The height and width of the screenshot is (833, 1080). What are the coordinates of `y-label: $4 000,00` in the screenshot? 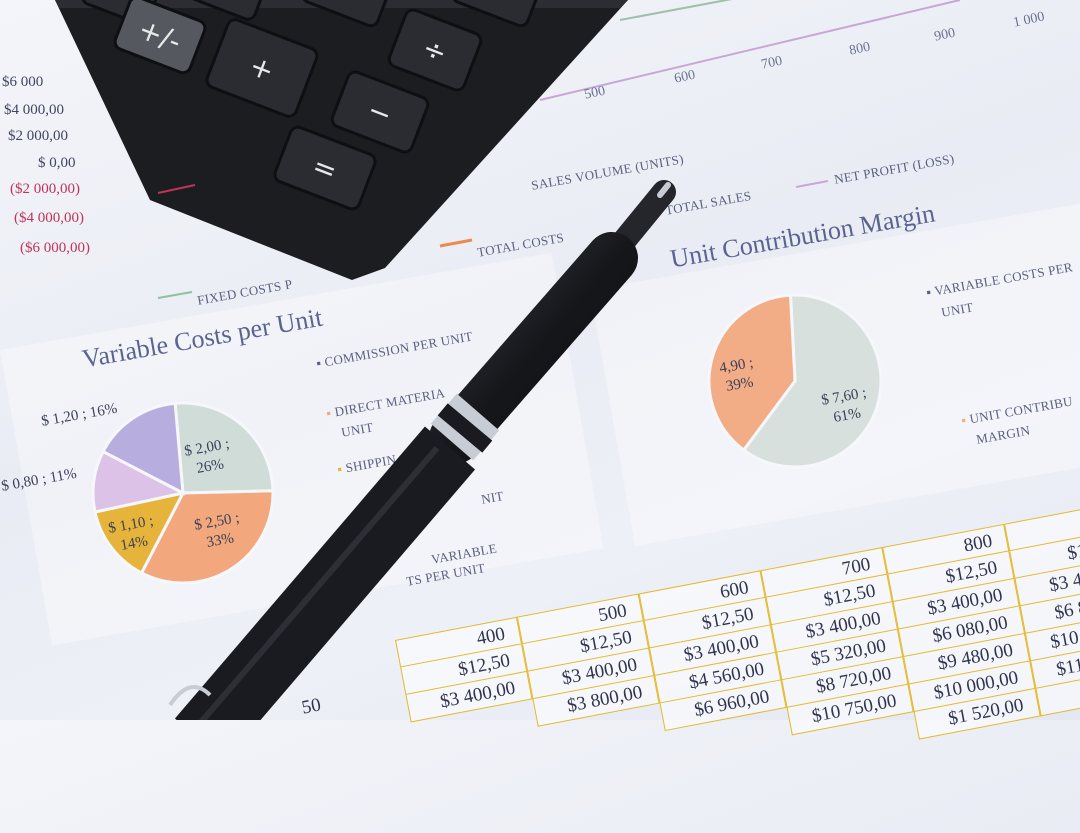 It's located at (34, 110).